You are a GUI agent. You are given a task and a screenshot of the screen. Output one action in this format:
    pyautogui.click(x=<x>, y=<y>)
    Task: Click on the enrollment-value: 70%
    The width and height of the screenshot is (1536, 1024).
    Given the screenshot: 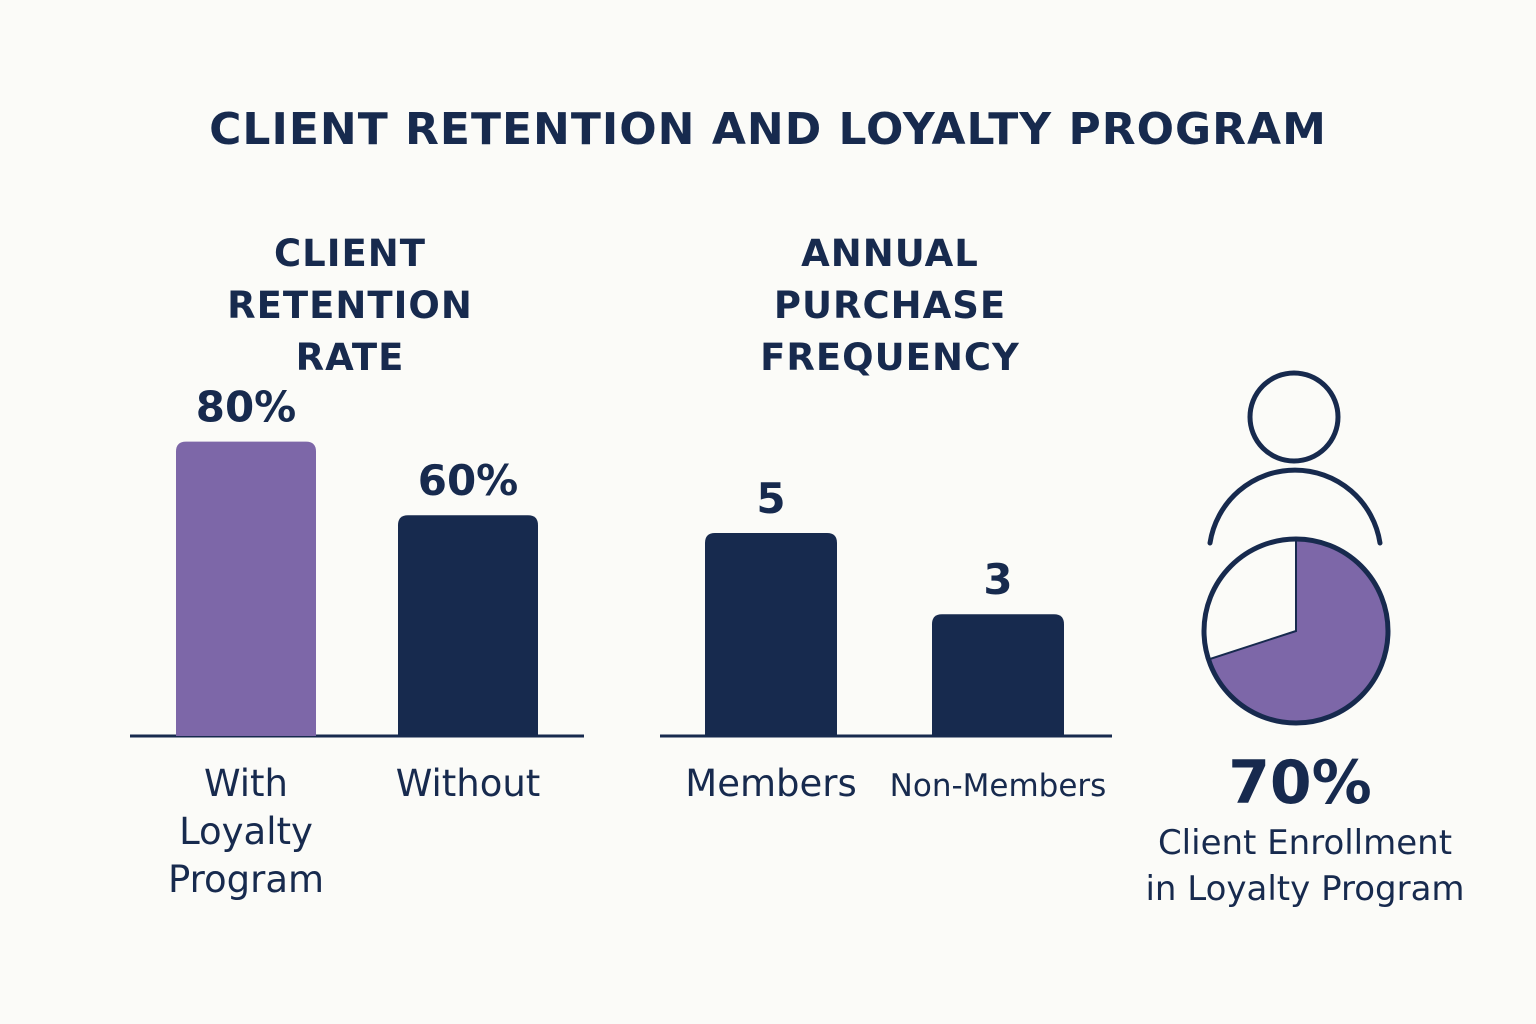 What is the action you would take?
    pyautogui.click(x=1300, y=783)
    